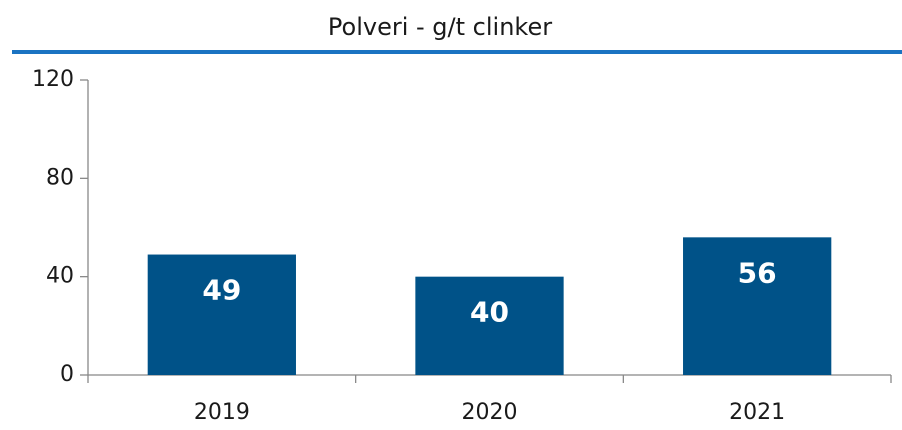 This screenshot has height=430, width=902. What do you see at coordinates (60, 177) in the screenshot?
I see `y-tick-label: 80` at bounding box center [60, 177].